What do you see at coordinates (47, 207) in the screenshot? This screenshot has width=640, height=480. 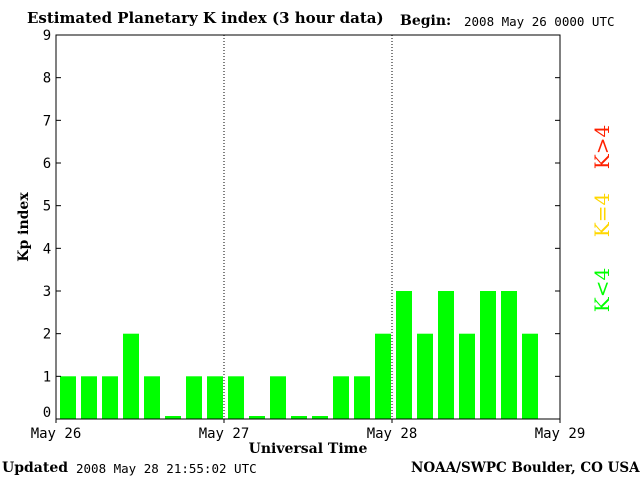 I see `y-tick-label: 5` at bounding box center [47, 207].